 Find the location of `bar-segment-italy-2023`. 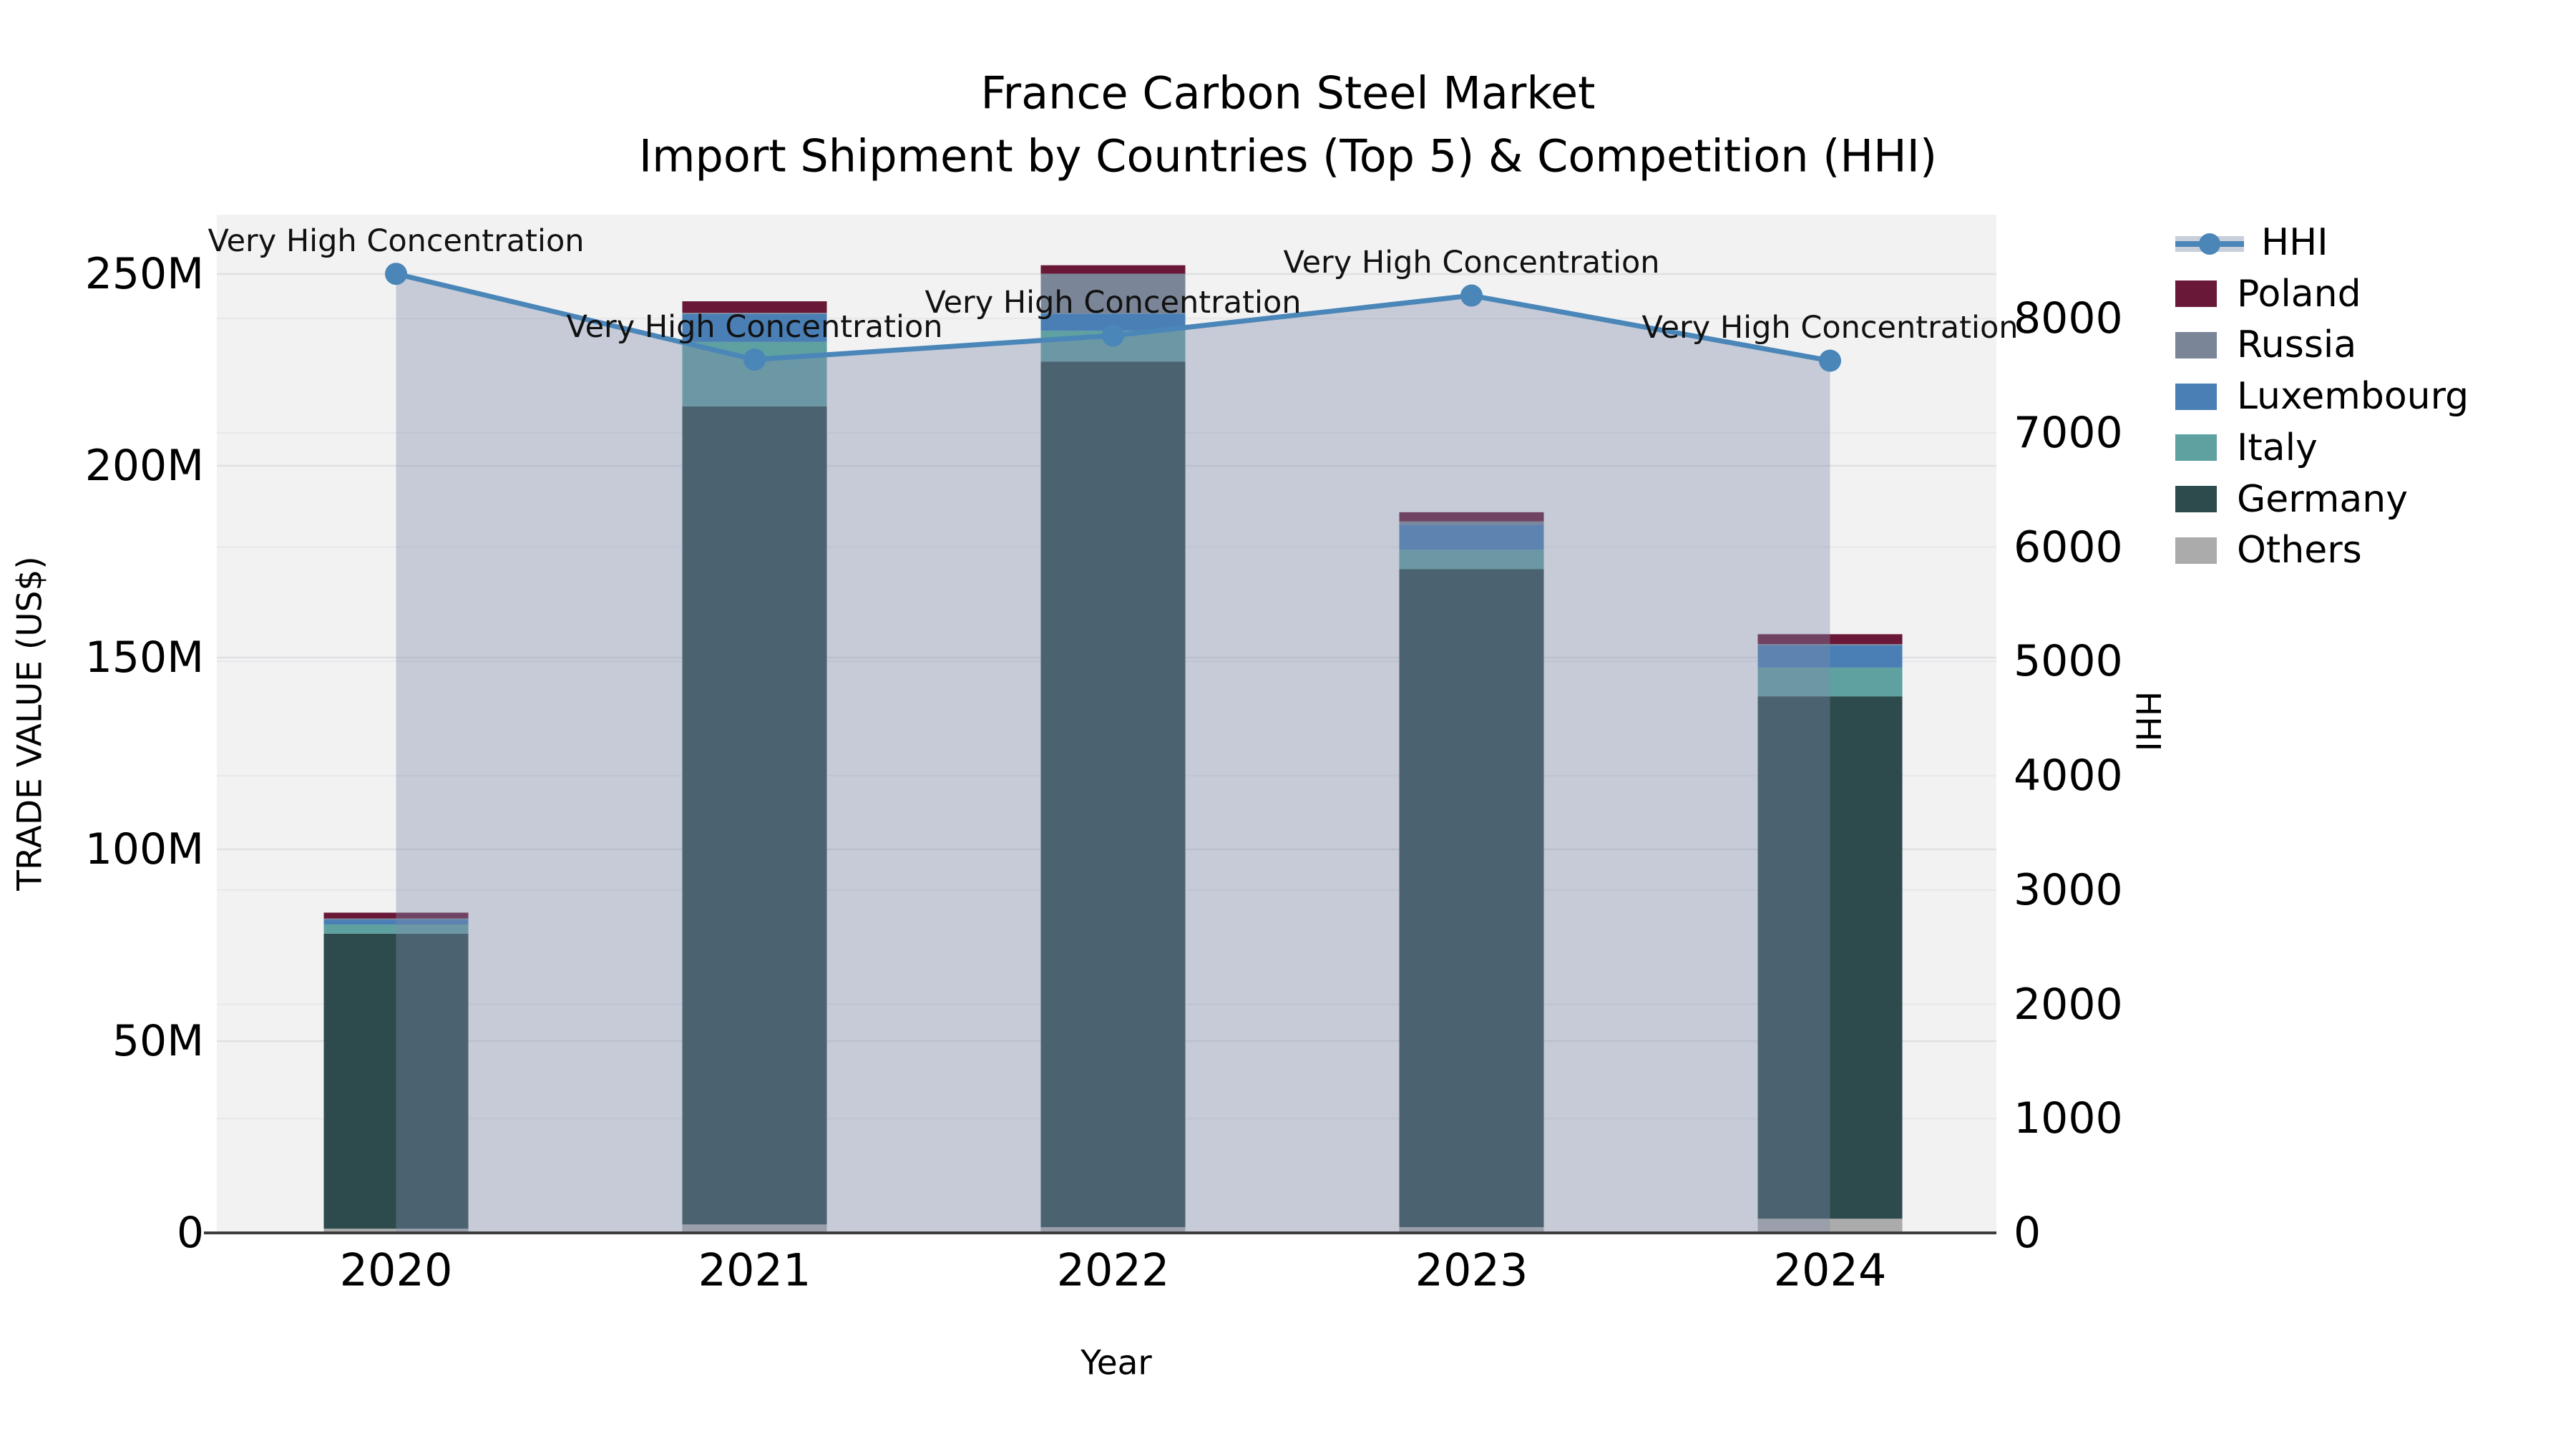

bar-segment-italy-2023 is located at coordinates (1471, 560).